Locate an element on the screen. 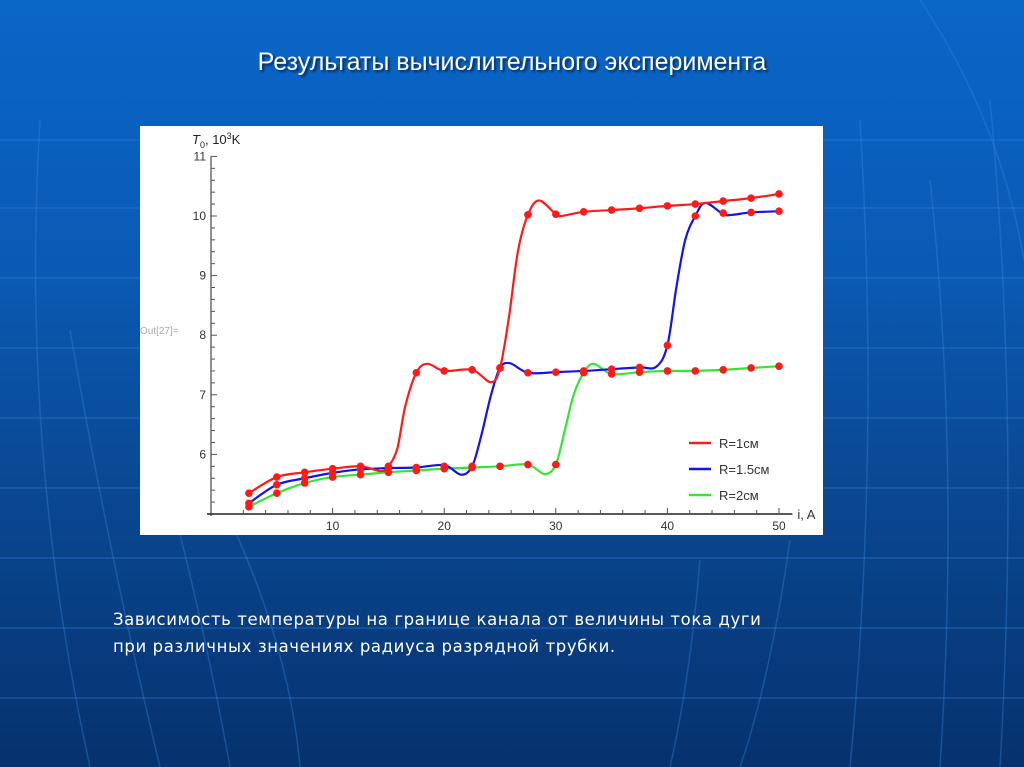  x-tick-label: 10 is located at coordinates (333, 526).